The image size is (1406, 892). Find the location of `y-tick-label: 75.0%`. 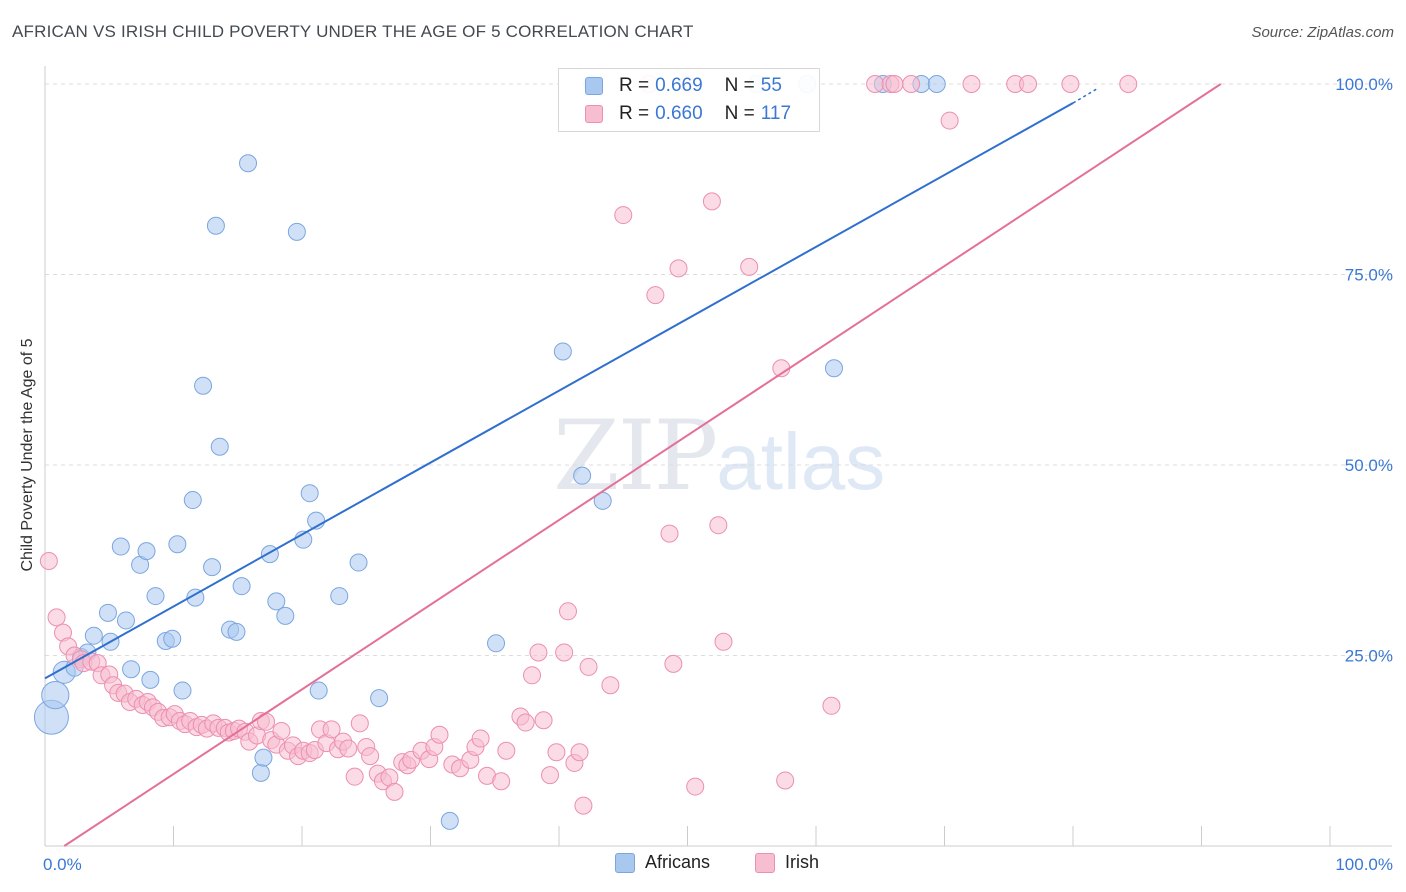

y-tick-label: 75.0% is located at coordinates (1369, 275).